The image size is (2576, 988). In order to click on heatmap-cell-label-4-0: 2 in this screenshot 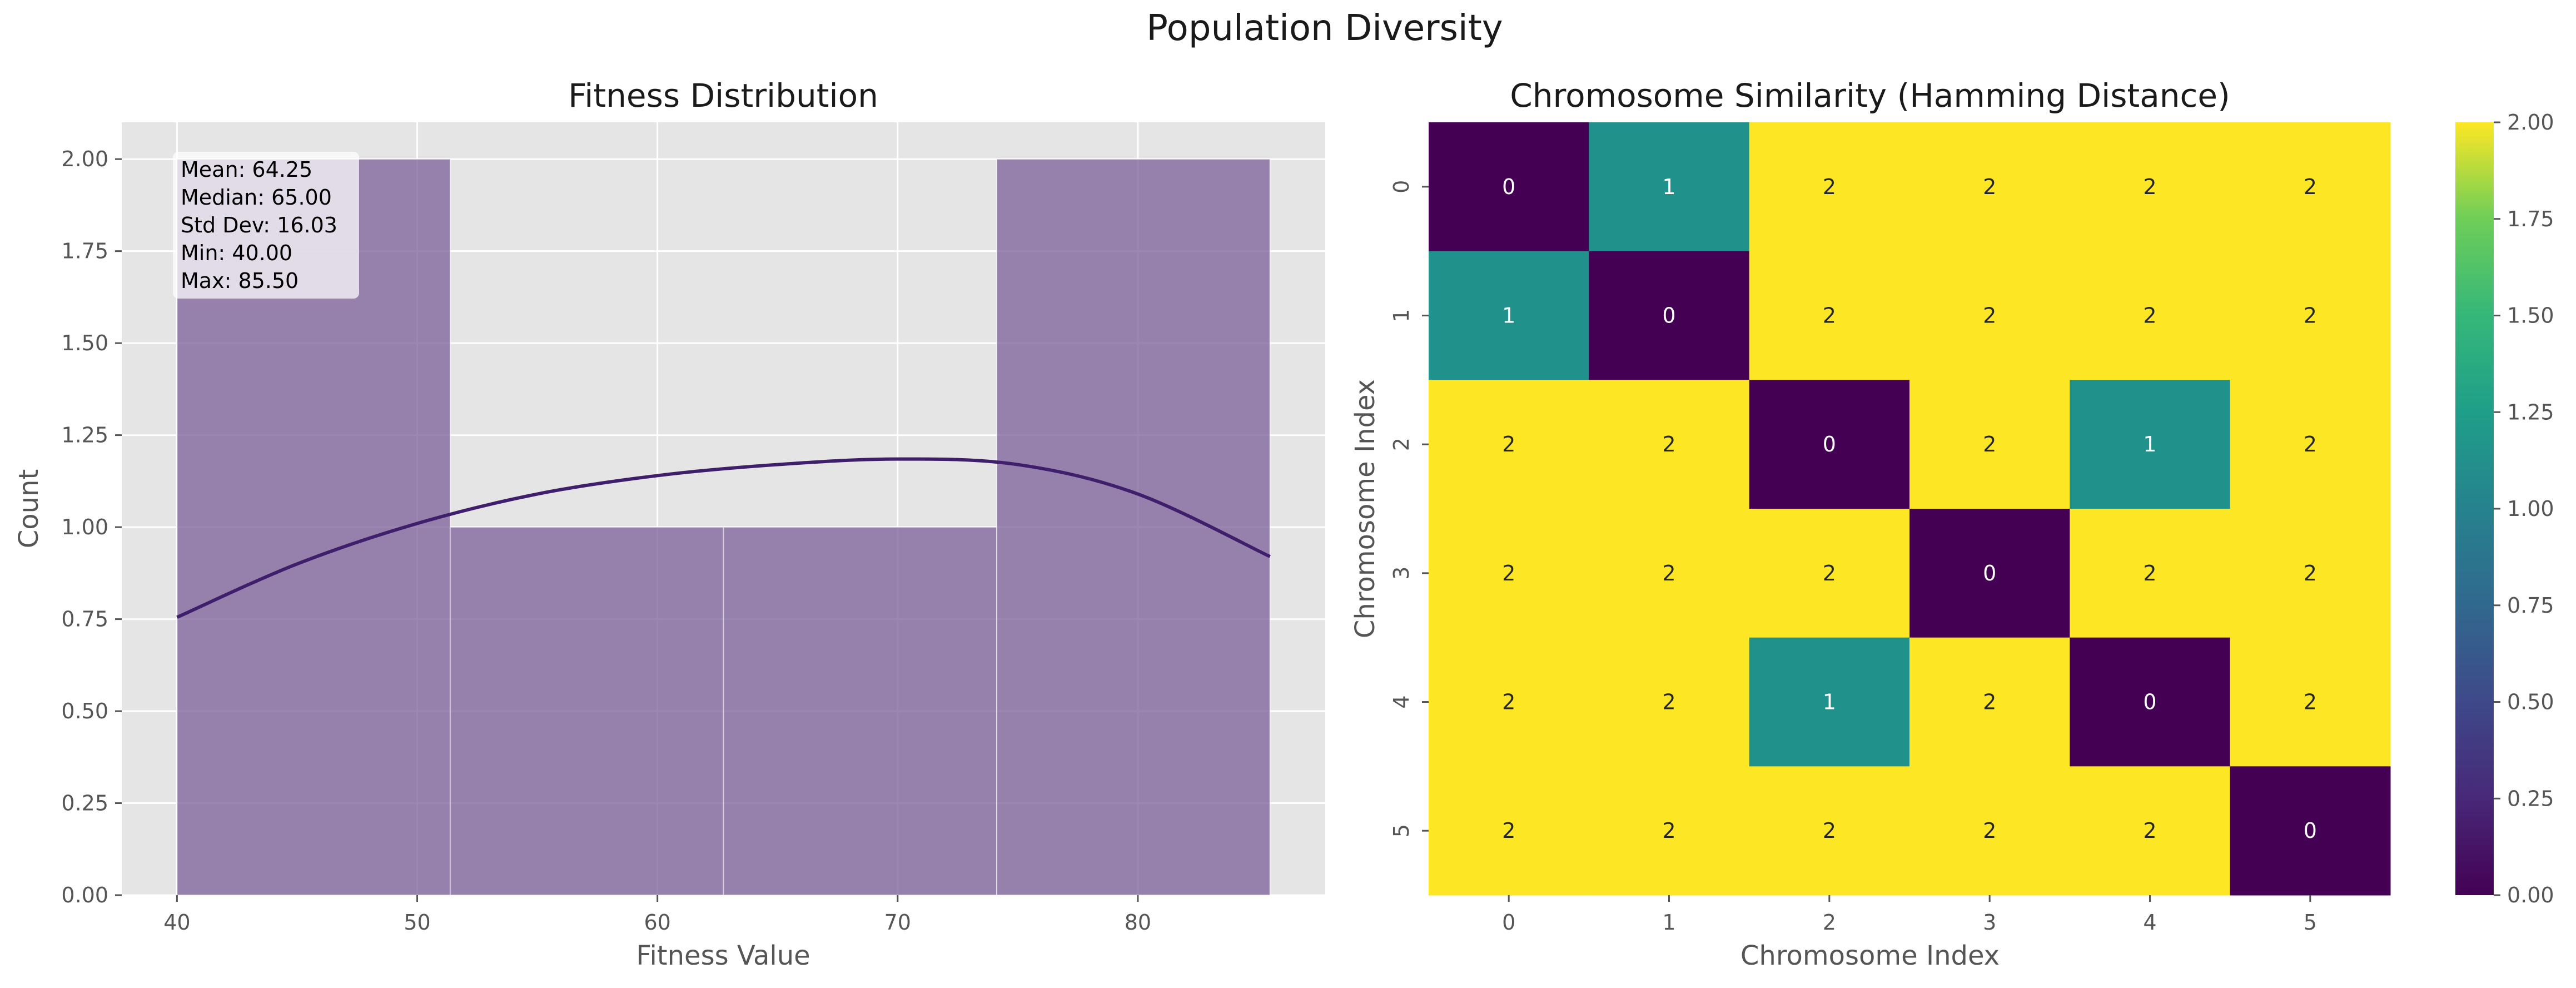, I will do `click(1508, 702)`.